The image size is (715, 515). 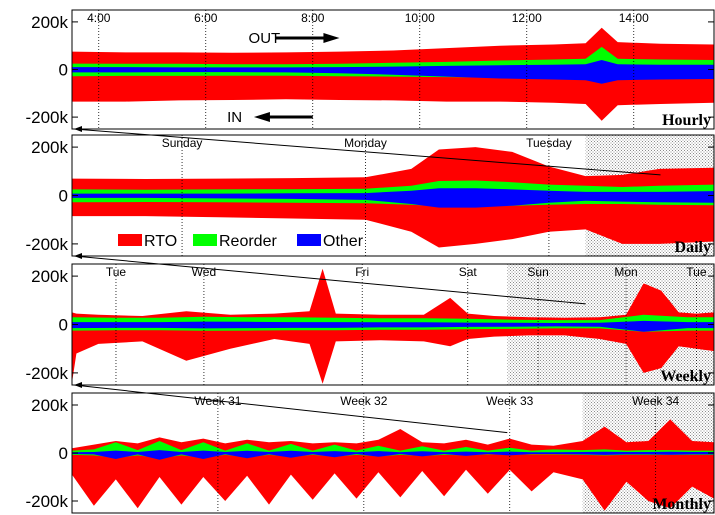 What do you see at coordinates (363, 401) in the screenshot?
I see `x-tick-label: Week 32` at bounding box center [363, 401].